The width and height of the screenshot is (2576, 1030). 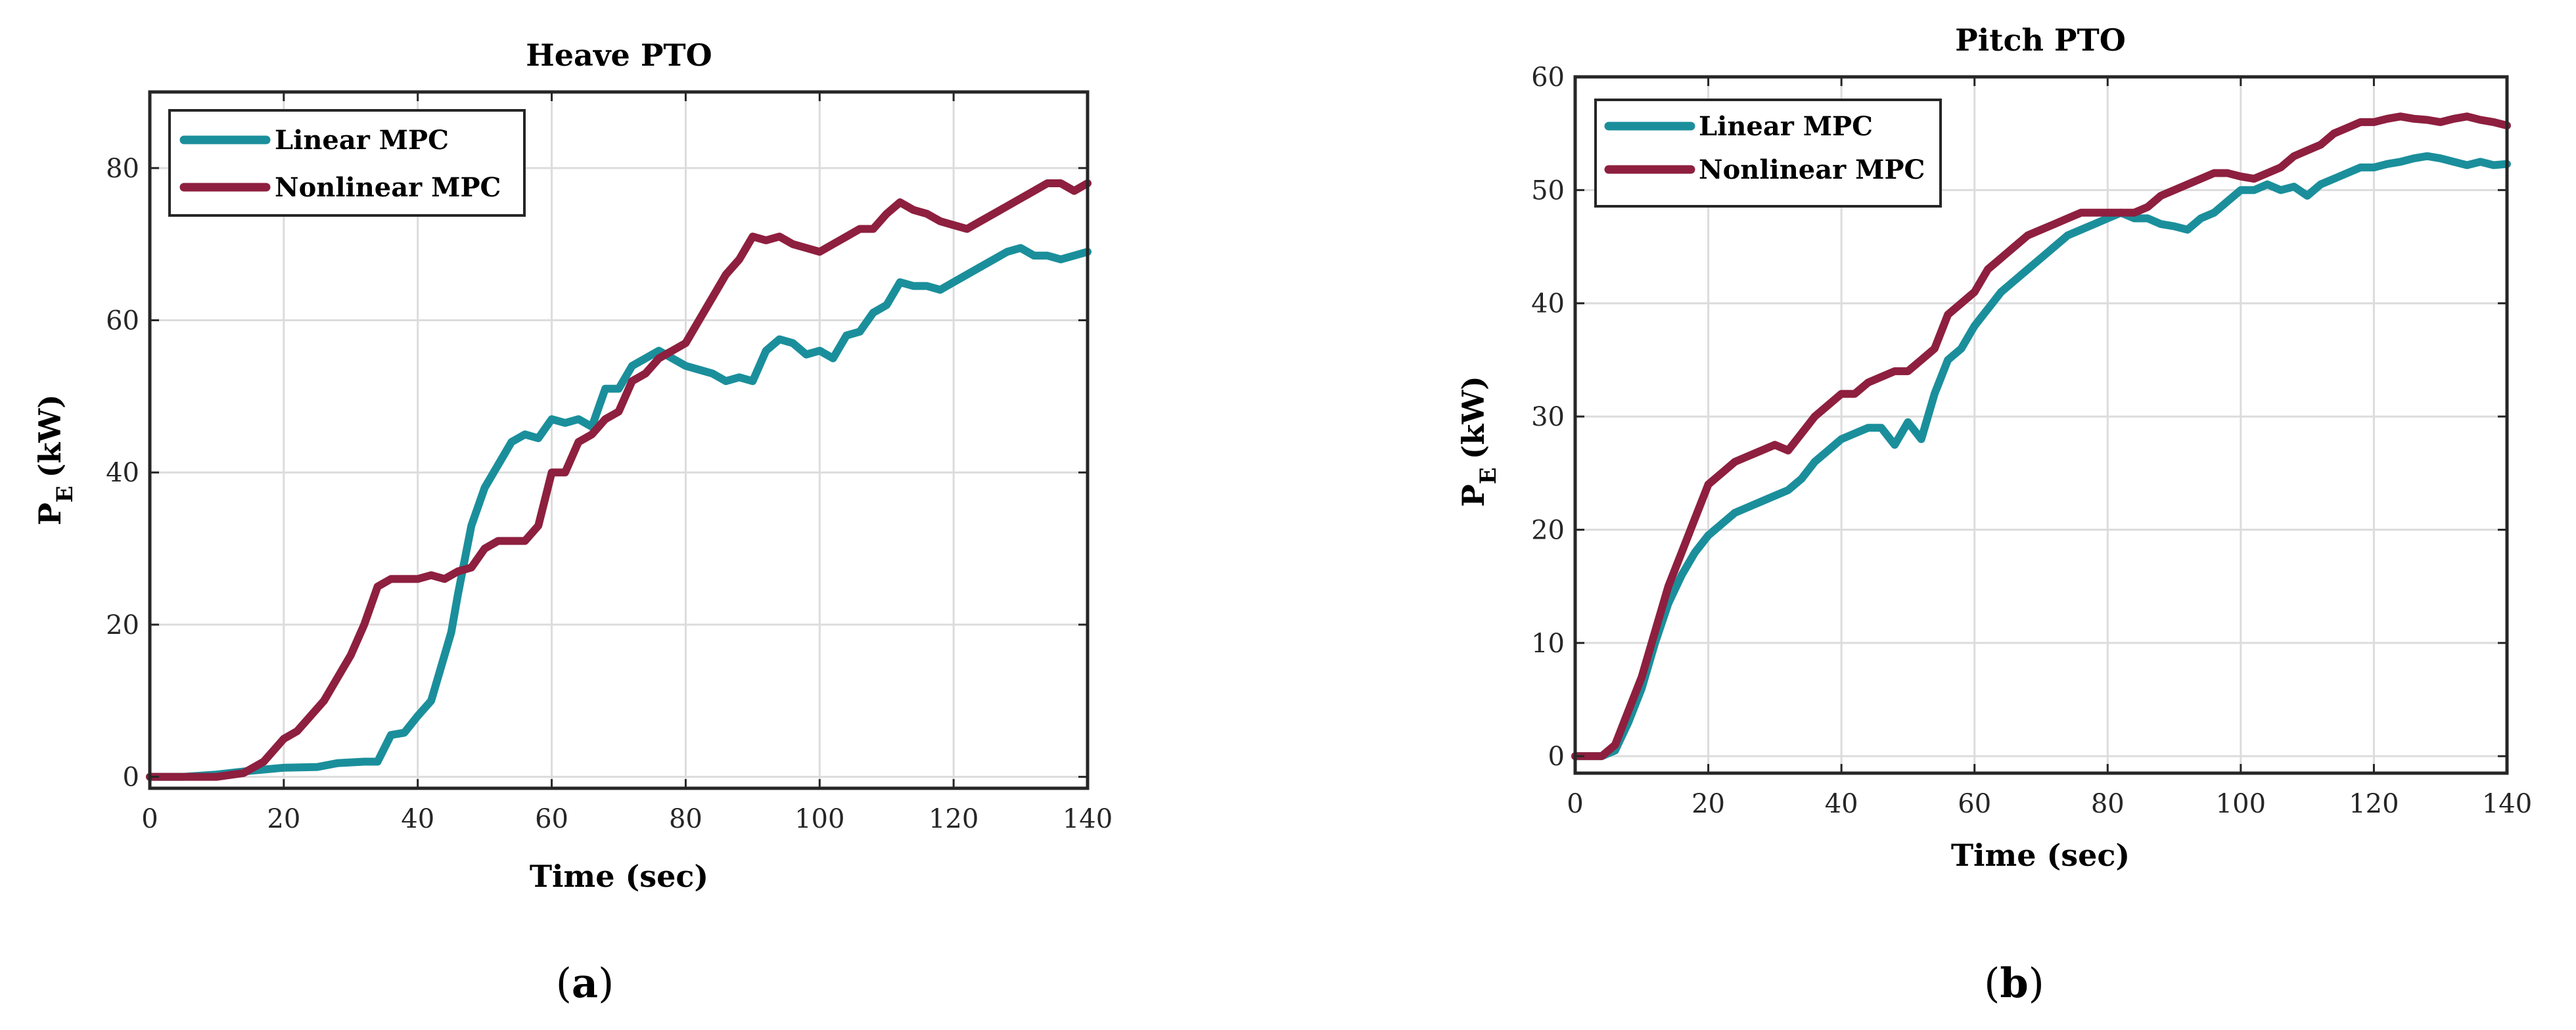 I want to click on y-tick-label: 50, so click(x=1548, y=190).